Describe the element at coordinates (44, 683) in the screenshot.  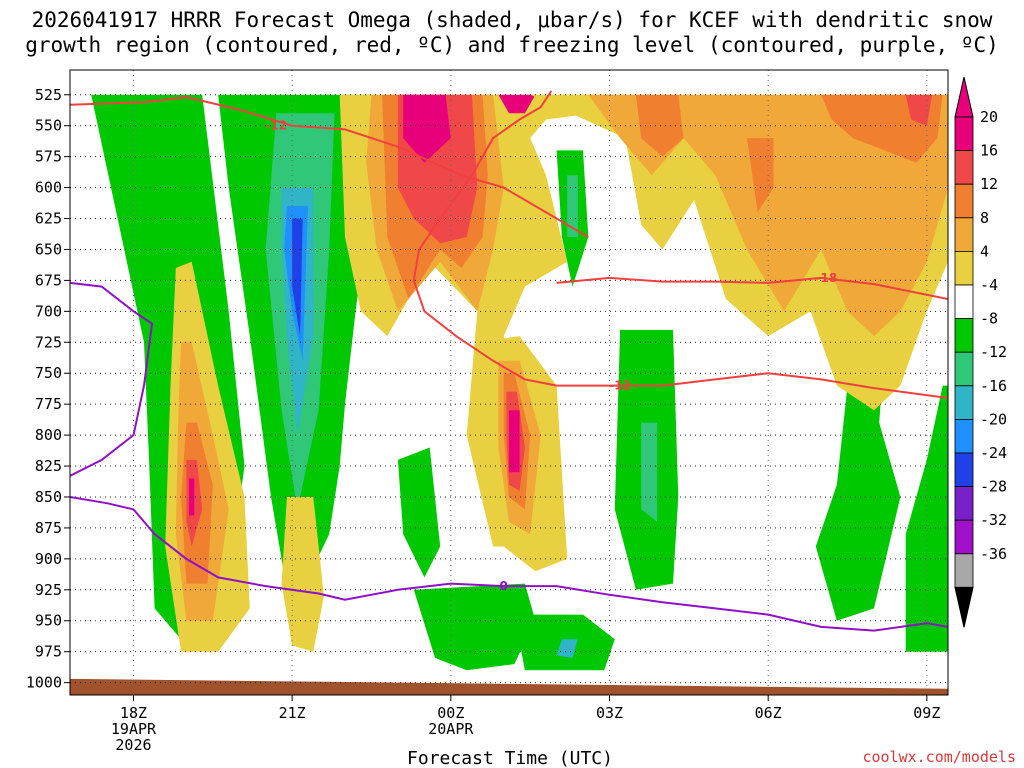
I see `y-tick-label-1000: 1000` at that location.